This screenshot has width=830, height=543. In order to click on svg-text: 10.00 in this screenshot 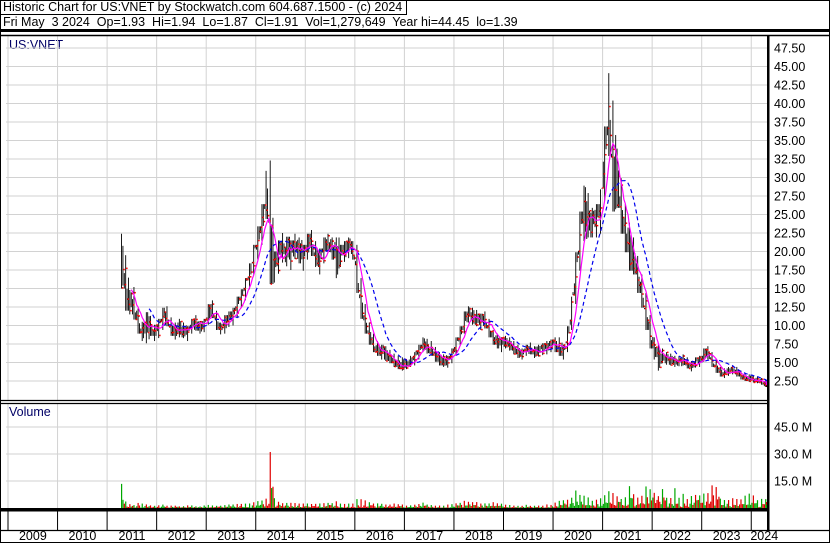, I will do `click(789, 326)`.